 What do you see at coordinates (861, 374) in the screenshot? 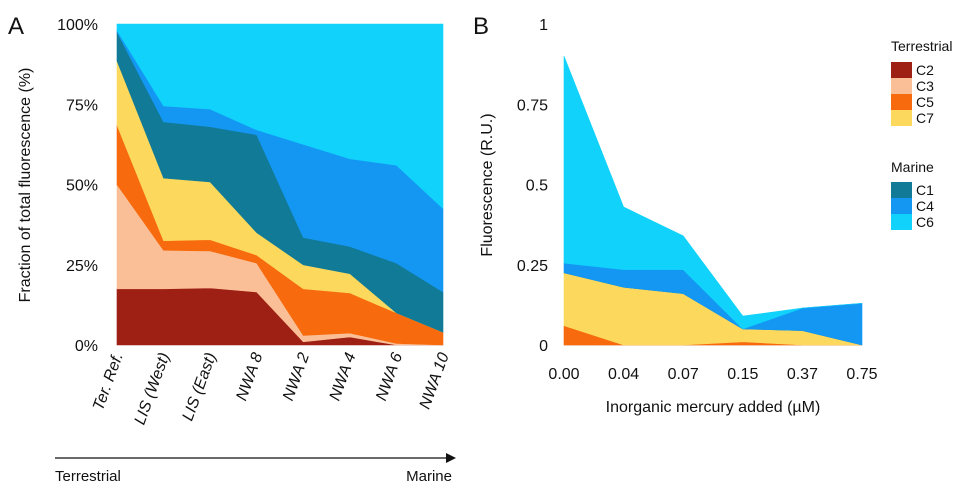
I see `x-tick-label: 0.75` at bounding box center [861, 374].